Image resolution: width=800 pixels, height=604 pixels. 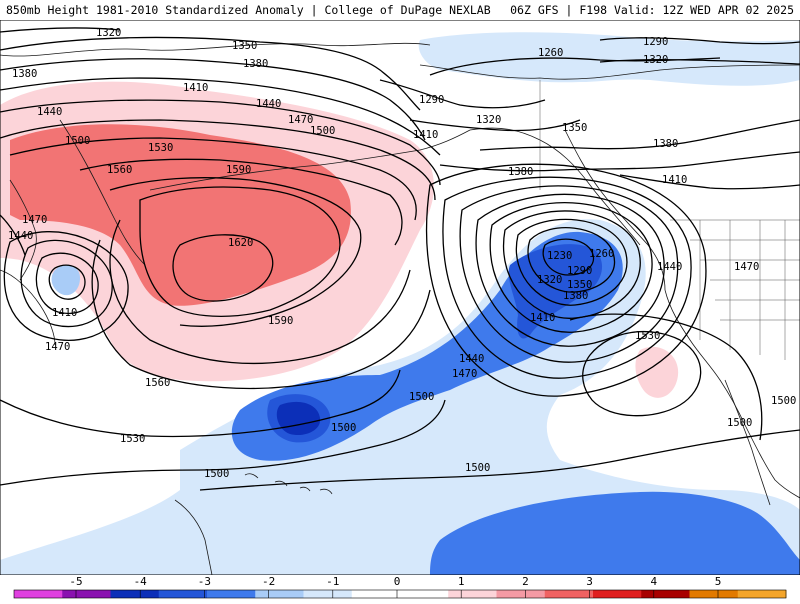 I want to click on kuril-coast, so click(x=23, y=230).